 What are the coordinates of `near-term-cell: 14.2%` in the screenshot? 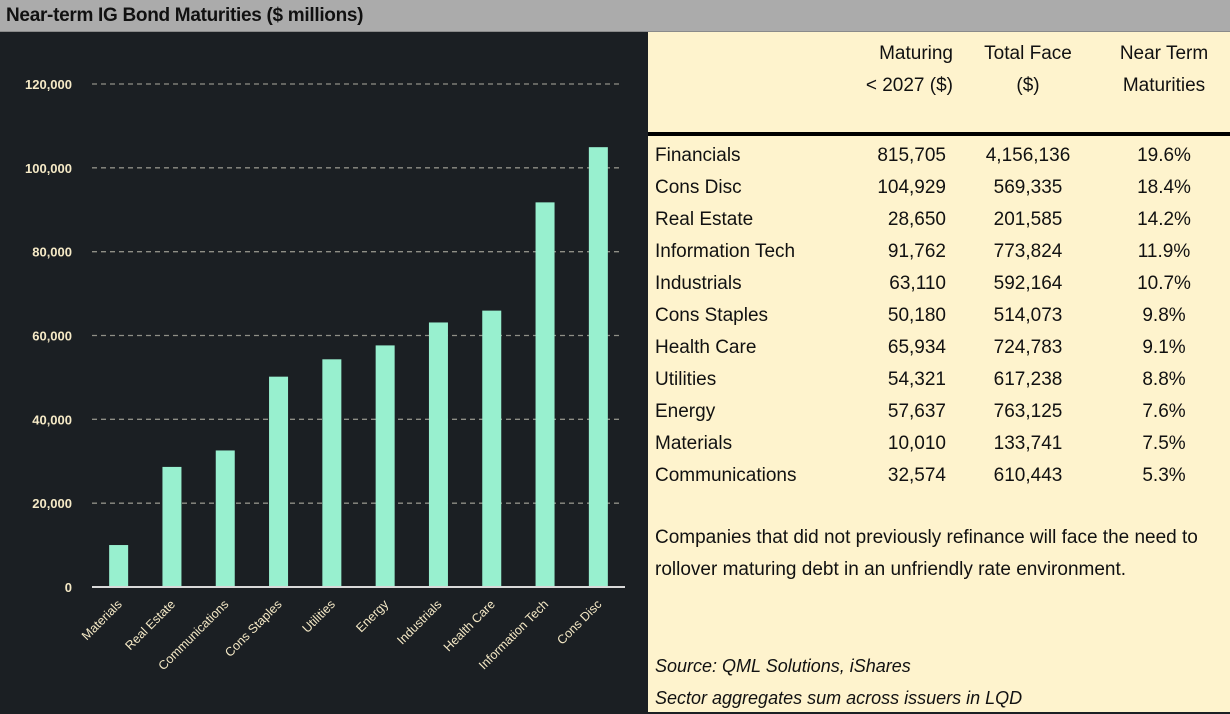 It's located at (1164, 219).